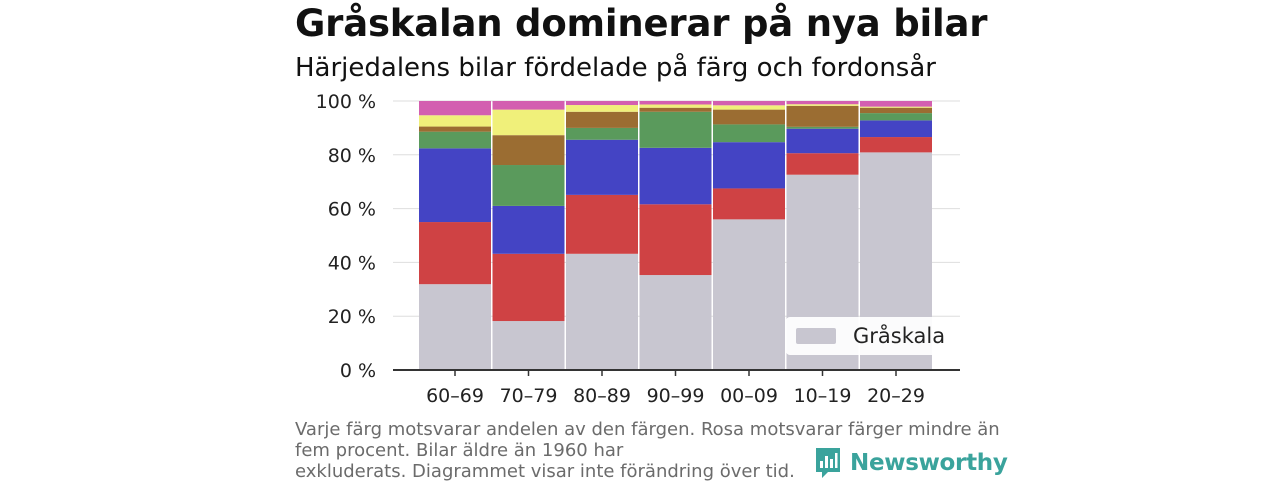 Image resolution: width=1280 pixels, height=482 pixels. Describe the element at coordinates (896, 396) in the screenshot. I see `x-tick-label: 20–29` at that location.